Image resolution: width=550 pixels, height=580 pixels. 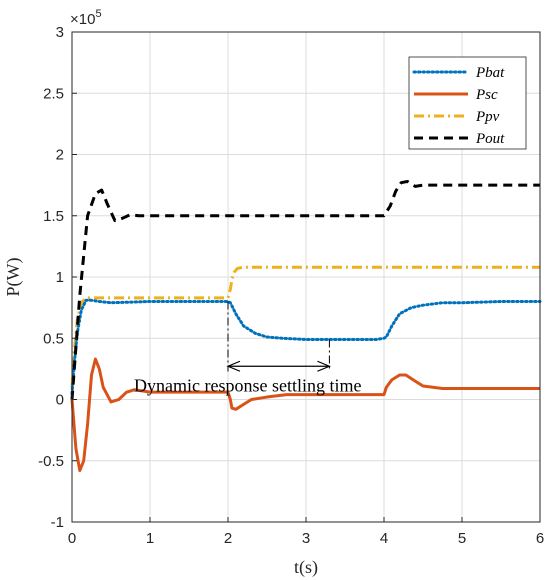 I want to click on y-tick-label: 0.5, so click(x=53, y=338).